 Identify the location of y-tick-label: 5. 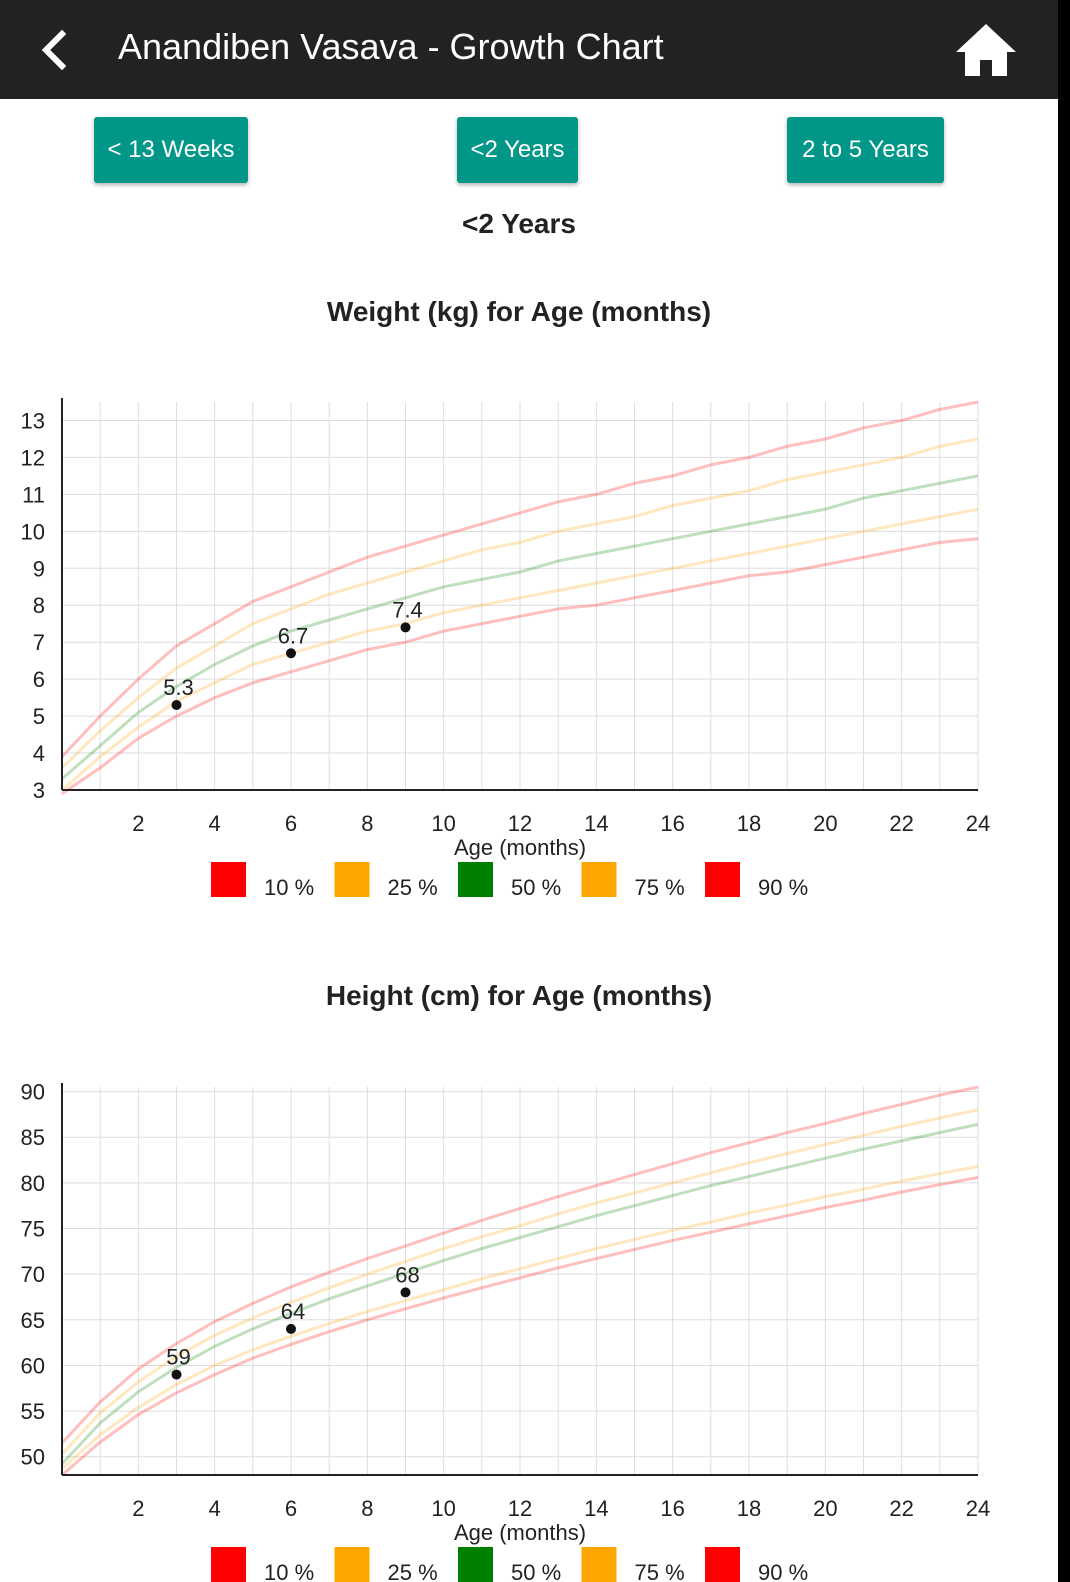
(39, 716).